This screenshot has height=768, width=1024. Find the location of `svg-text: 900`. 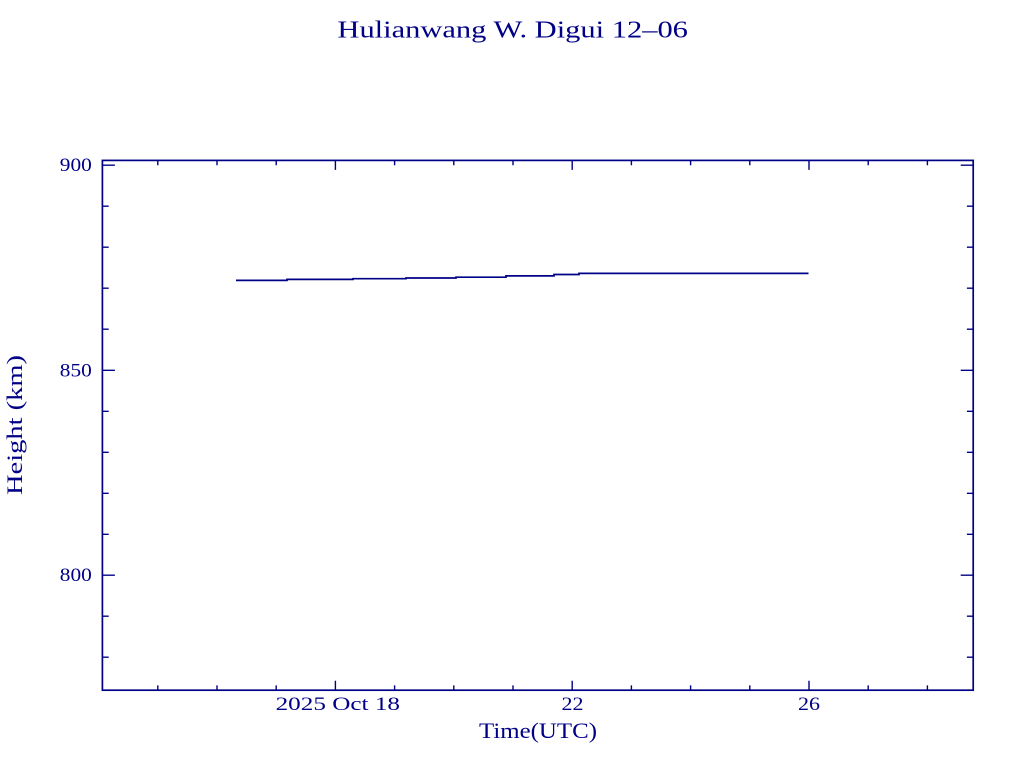

svg-text: 900 is located at coordinates (76, 166).